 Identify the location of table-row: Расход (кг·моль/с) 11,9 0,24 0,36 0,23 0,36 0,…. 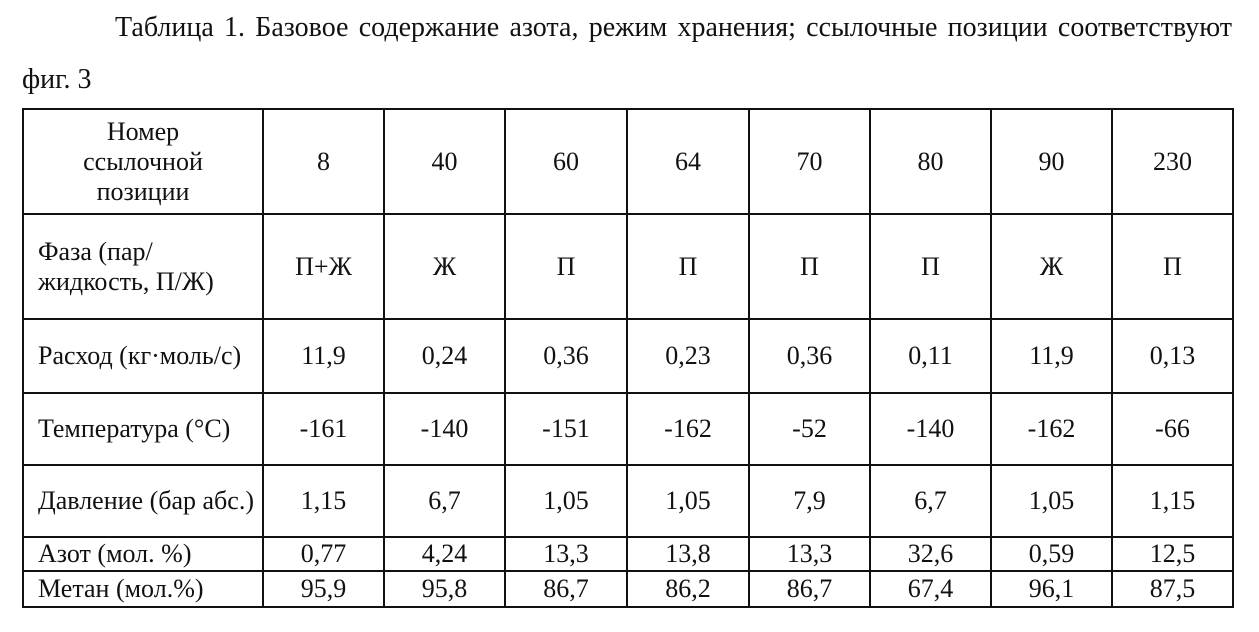
(628, 356).